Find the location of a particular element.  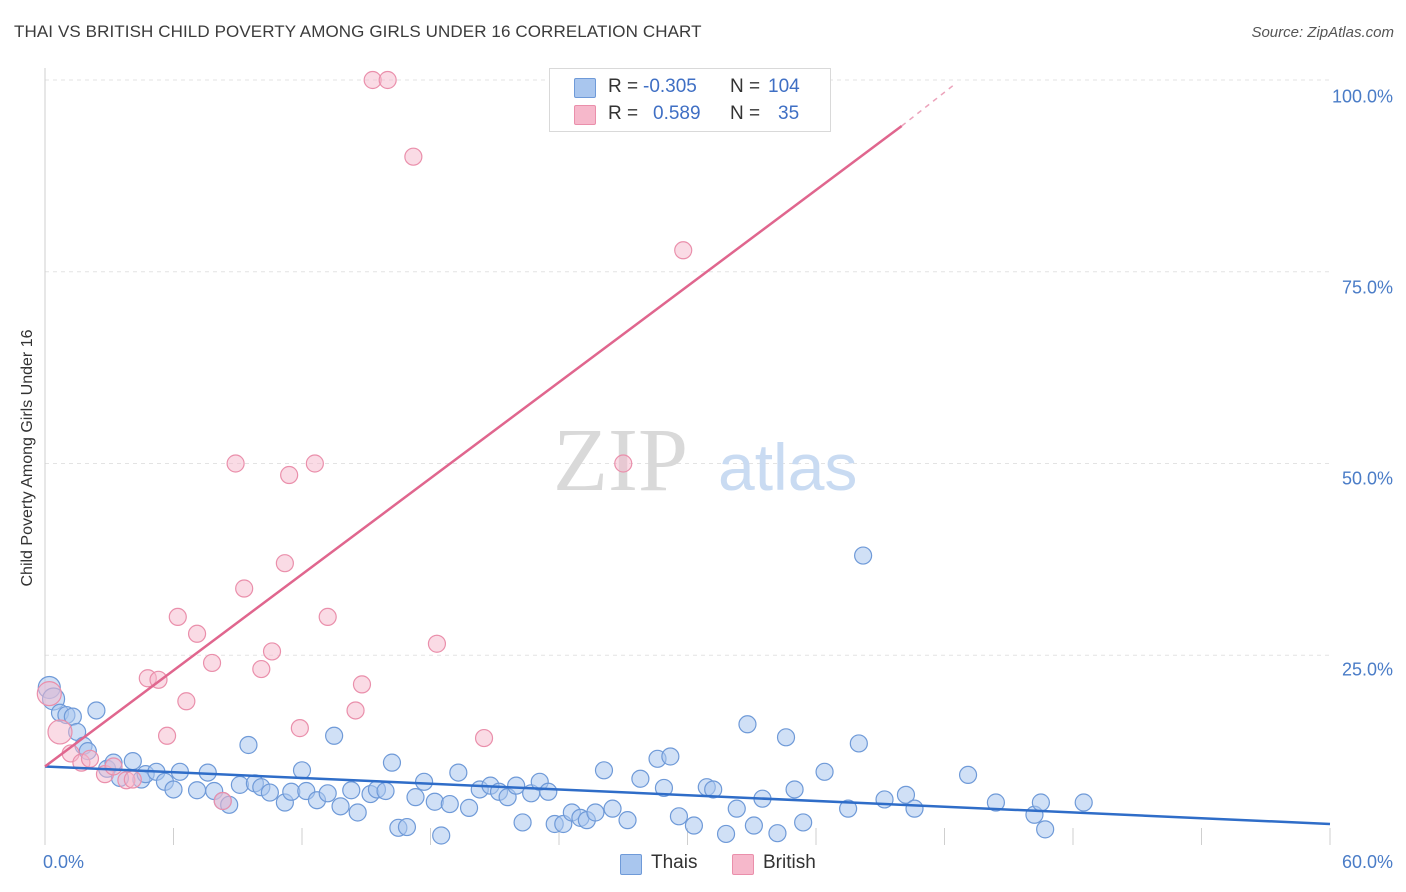

thais-swatch is located at coordinates (585, 88).